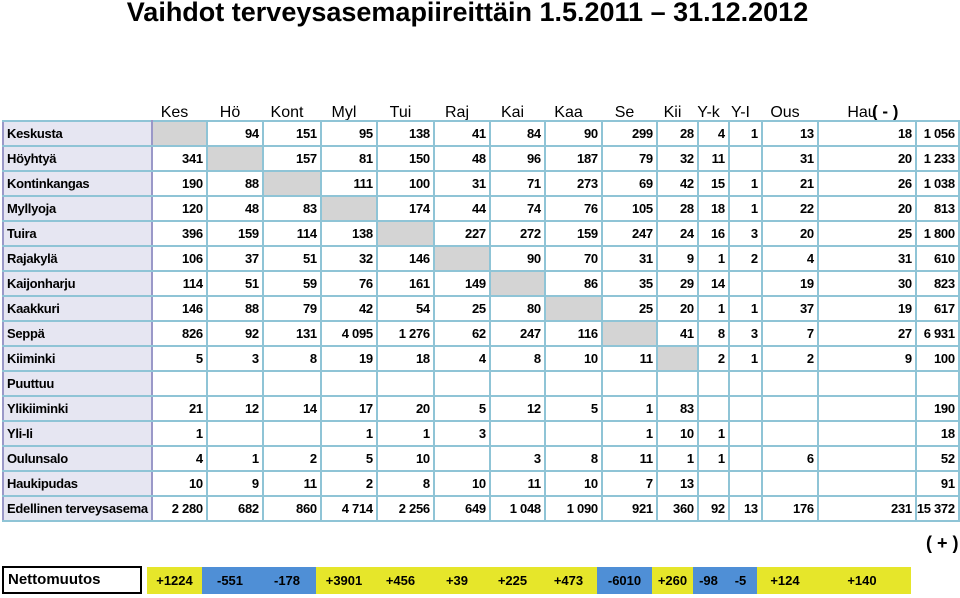 The width and height of the screenshot is (960, 598). I want to click on table-cell: 227, so click(462, 234).